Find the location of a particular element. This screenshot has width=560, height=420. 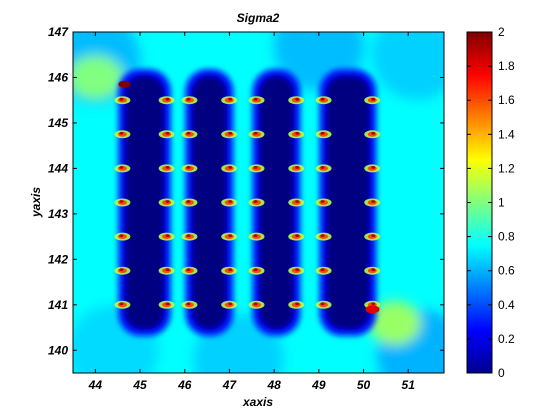

x-tick-label: 49 is located at coordinates (318, 385).